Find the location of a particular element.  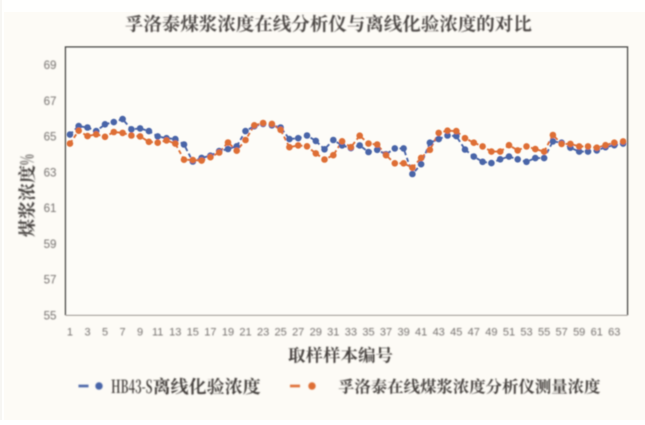

svg-text: 43 is located at coordinates (439, 333).